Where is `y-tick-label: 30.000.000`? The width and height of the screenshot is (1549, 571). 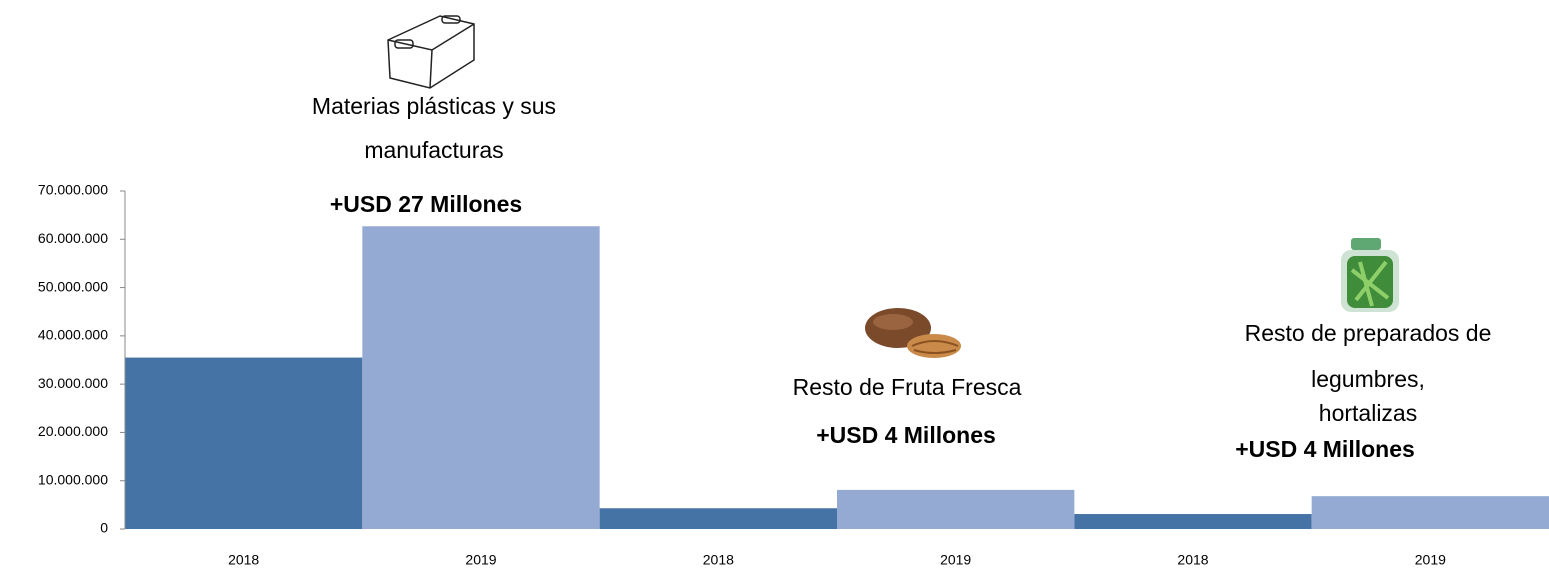 y-tick-label: 30.000.000 is located at coordinates (73, 383).